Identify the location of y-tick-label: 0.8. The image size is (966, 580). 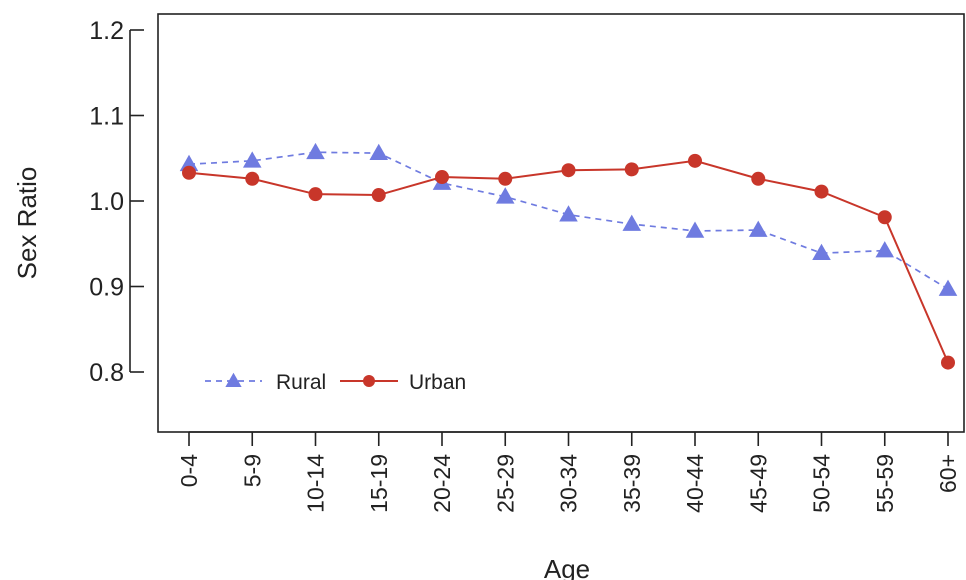
(106, 373).